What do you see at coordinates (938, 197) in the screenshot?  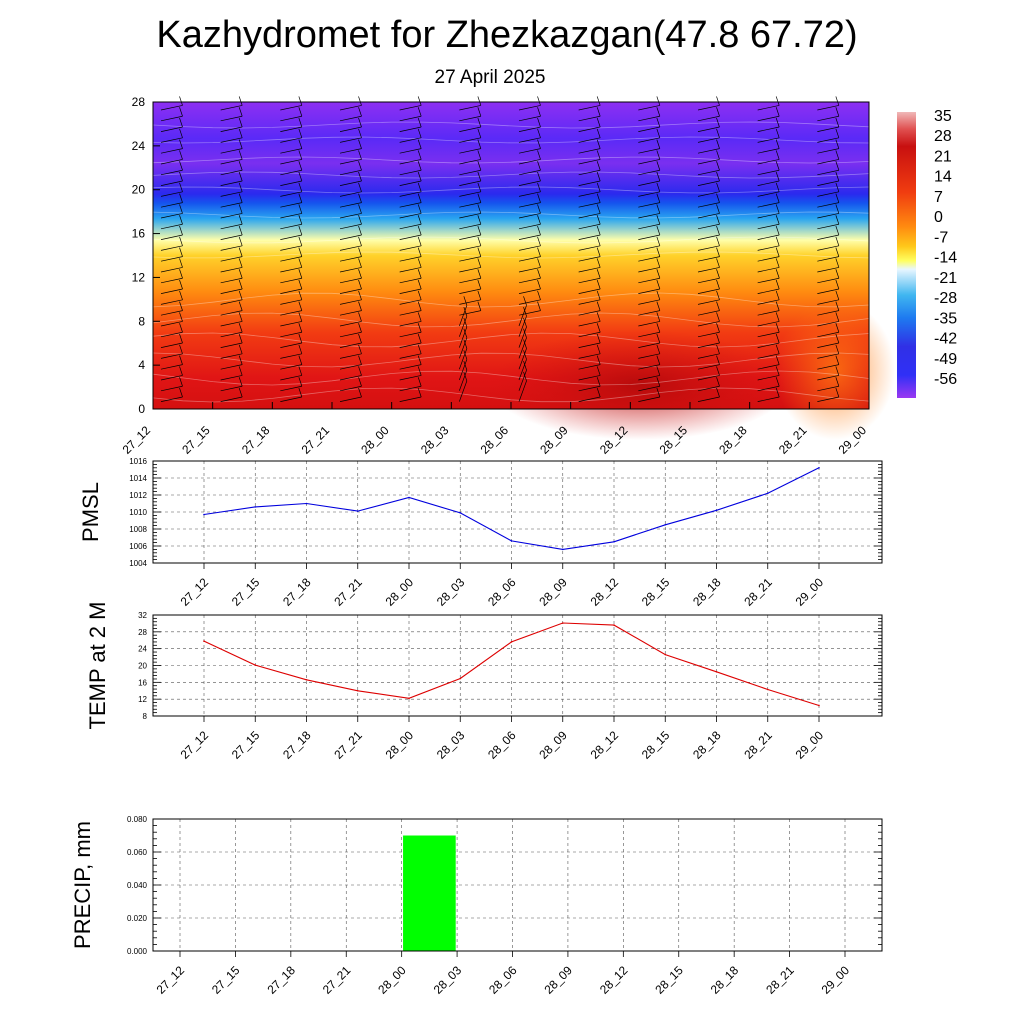 I see `colorbar-label: 7` at bounding box center [938, 197].